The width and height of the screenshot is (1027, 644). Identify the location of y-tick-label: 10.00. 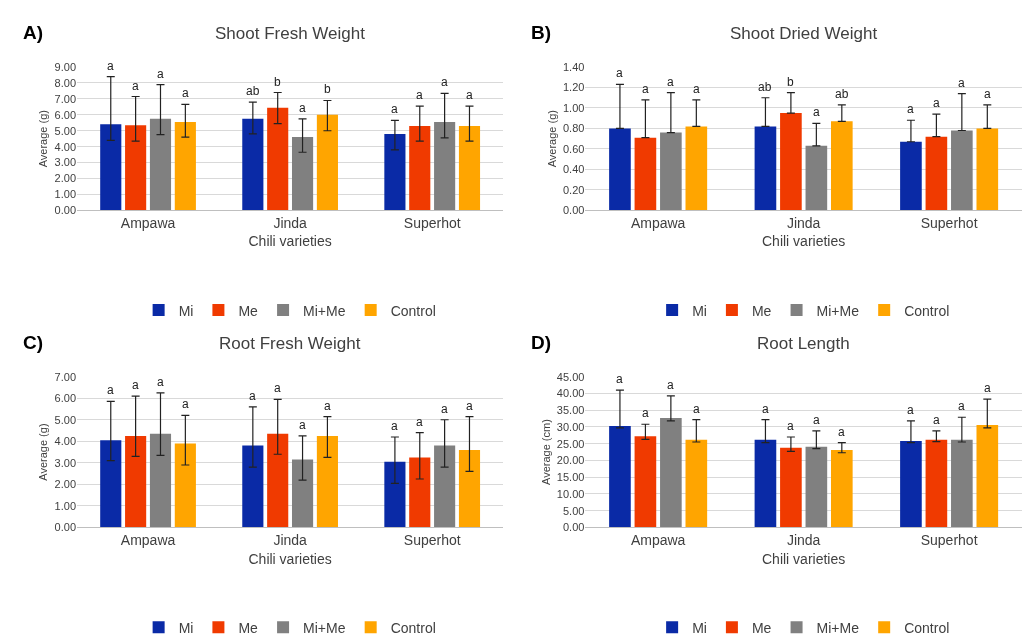
(570, 493).